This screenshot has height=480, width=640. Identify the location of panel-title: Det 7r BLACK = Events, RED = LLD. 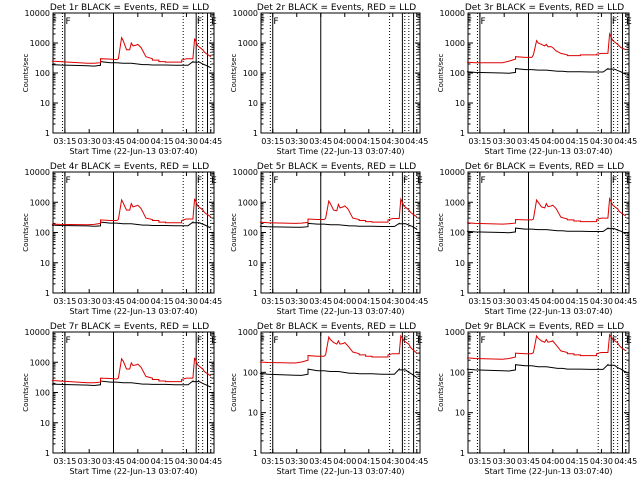
(129, 327).